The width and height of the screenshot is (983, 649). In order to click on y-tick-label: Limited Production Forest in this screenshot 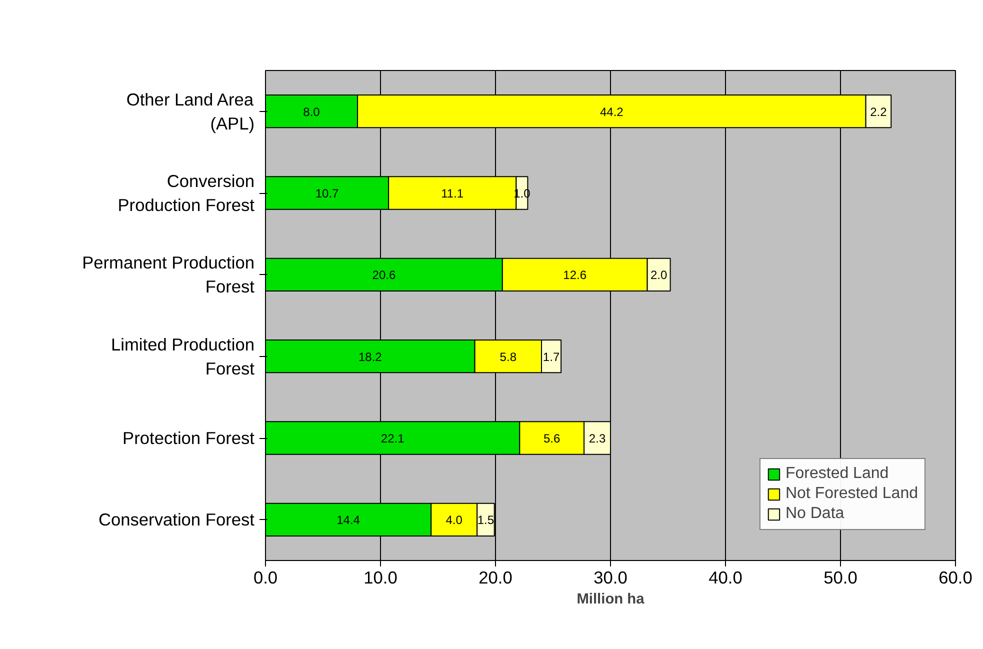, I will do `click(182, 356)`.